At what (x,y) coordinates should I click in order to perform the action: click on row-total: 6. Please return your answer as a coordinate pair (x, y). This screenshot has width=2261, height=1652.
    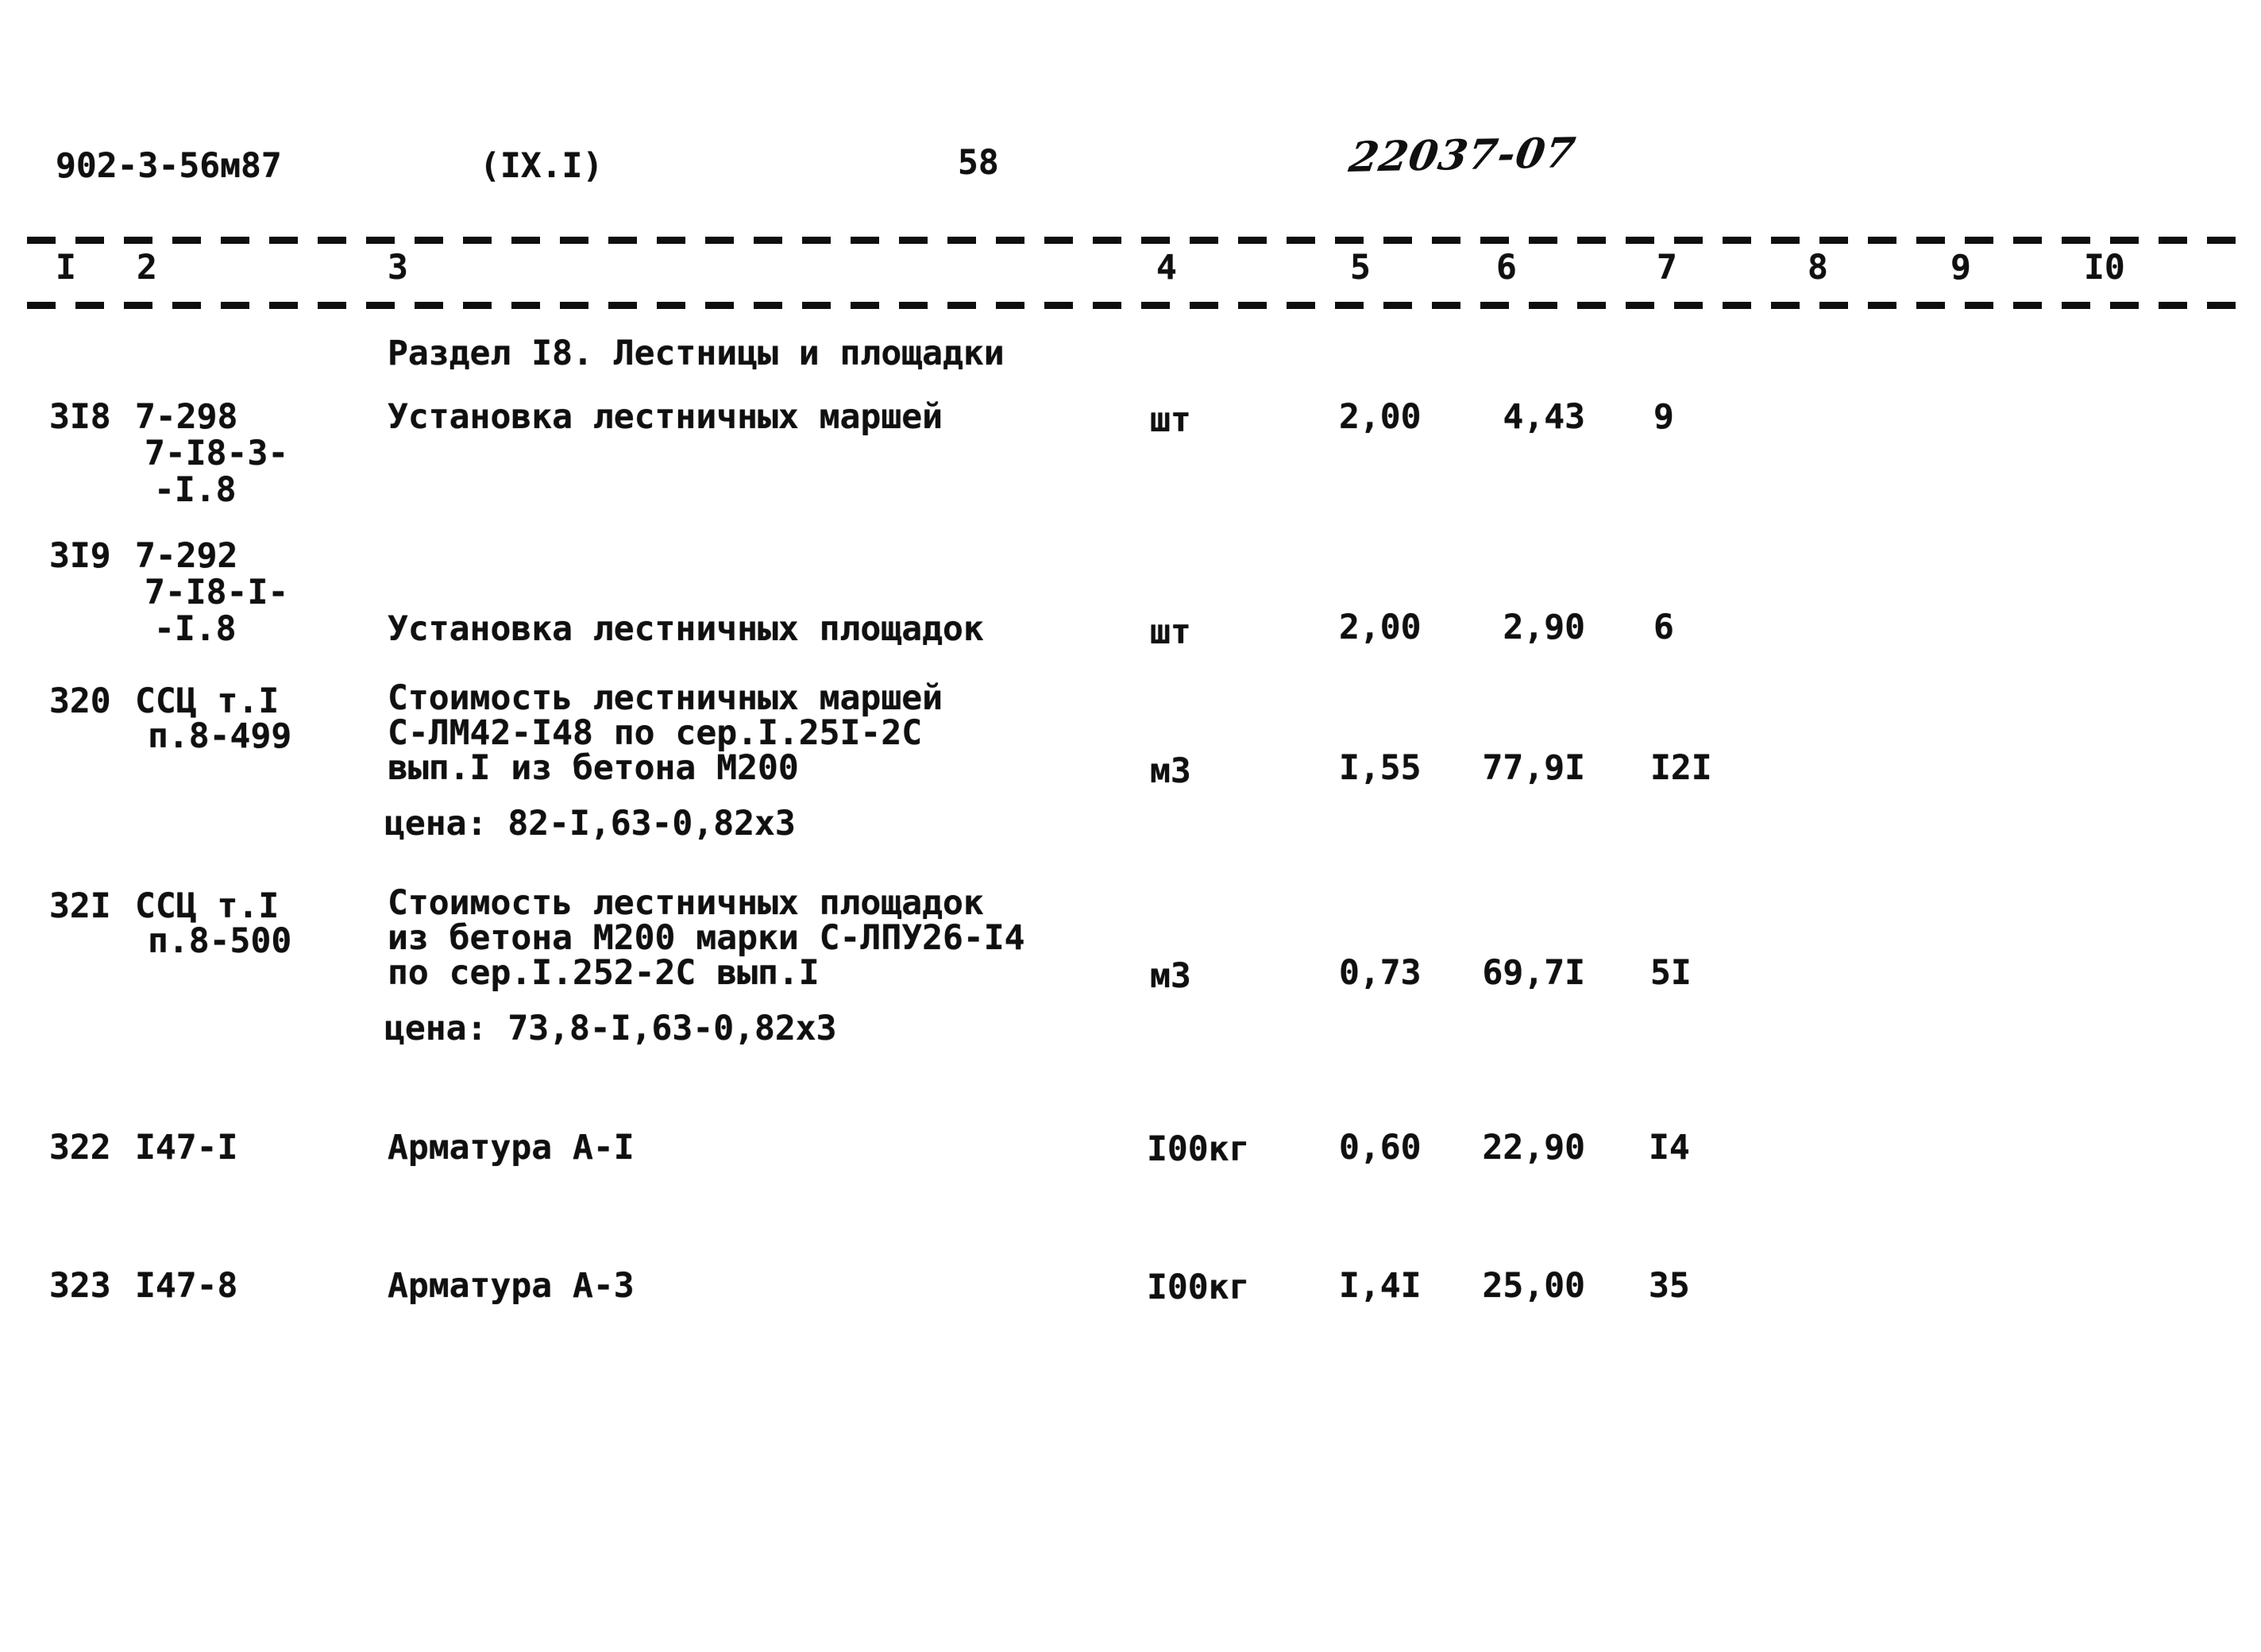
    Looking at the image, I should click on (1663, 627).